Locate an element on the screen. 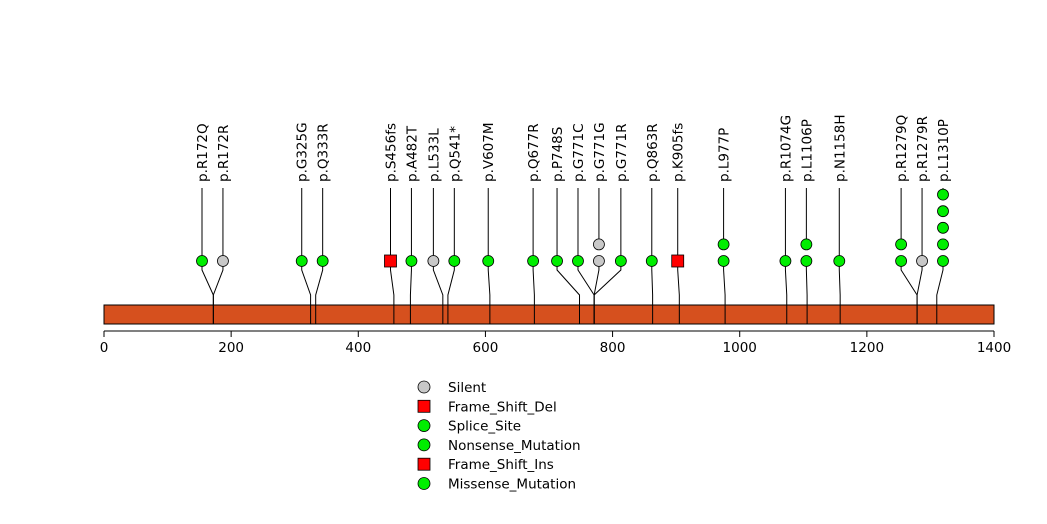 The height and width of the screenshot is (524, 1047). lollipop-stems is located at coordinates (572, 224).